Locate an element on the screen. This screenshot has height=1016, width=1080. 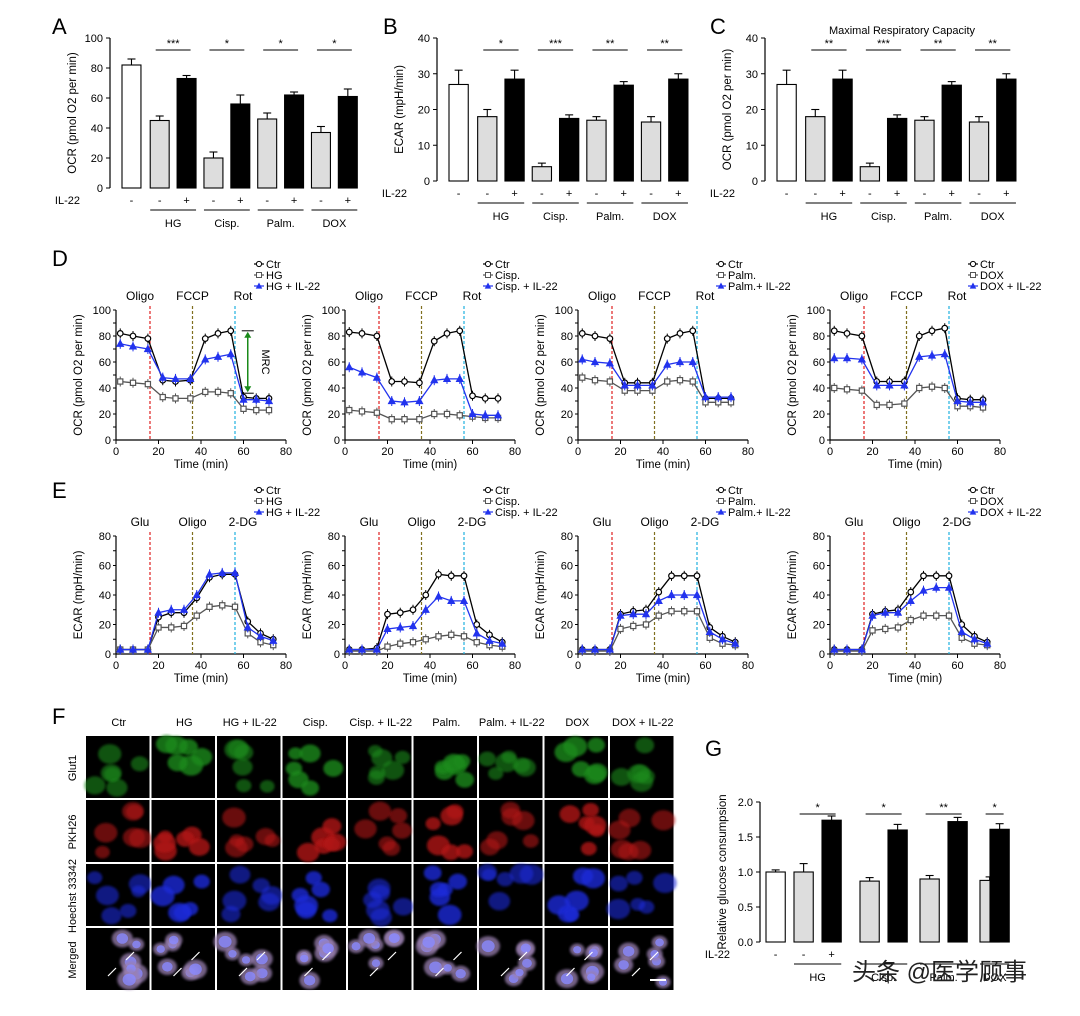
injection-label: Rot is located at coordinates (957, 296).